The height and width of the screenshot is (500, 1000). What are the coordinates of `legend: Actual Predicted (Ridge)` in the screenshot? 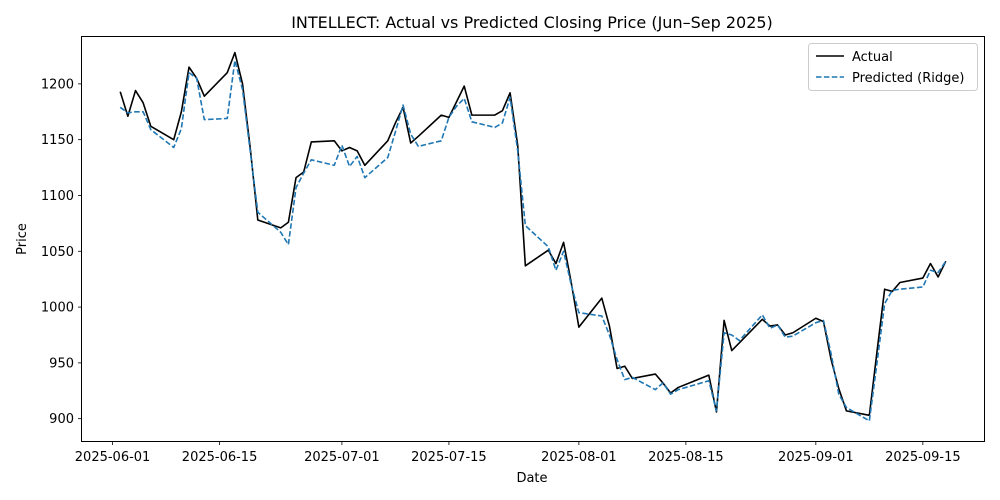 It's located at (893, 67).